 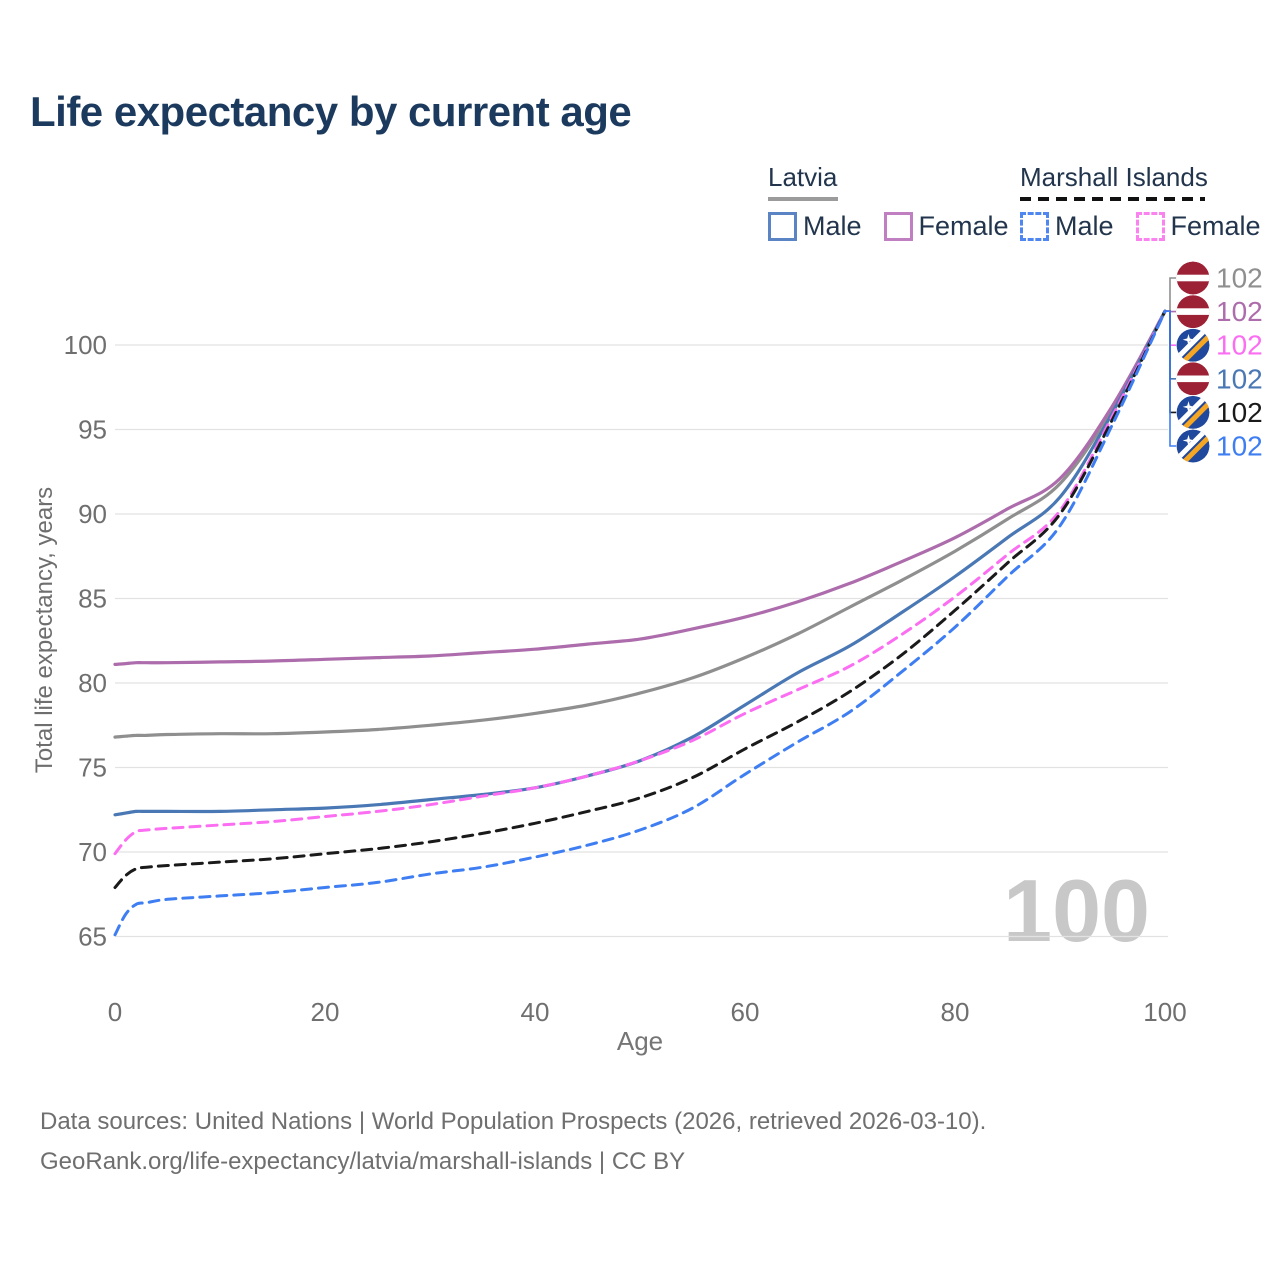 I want to click on legend-swatch-marshall-female, so click(x=1150, y=226).